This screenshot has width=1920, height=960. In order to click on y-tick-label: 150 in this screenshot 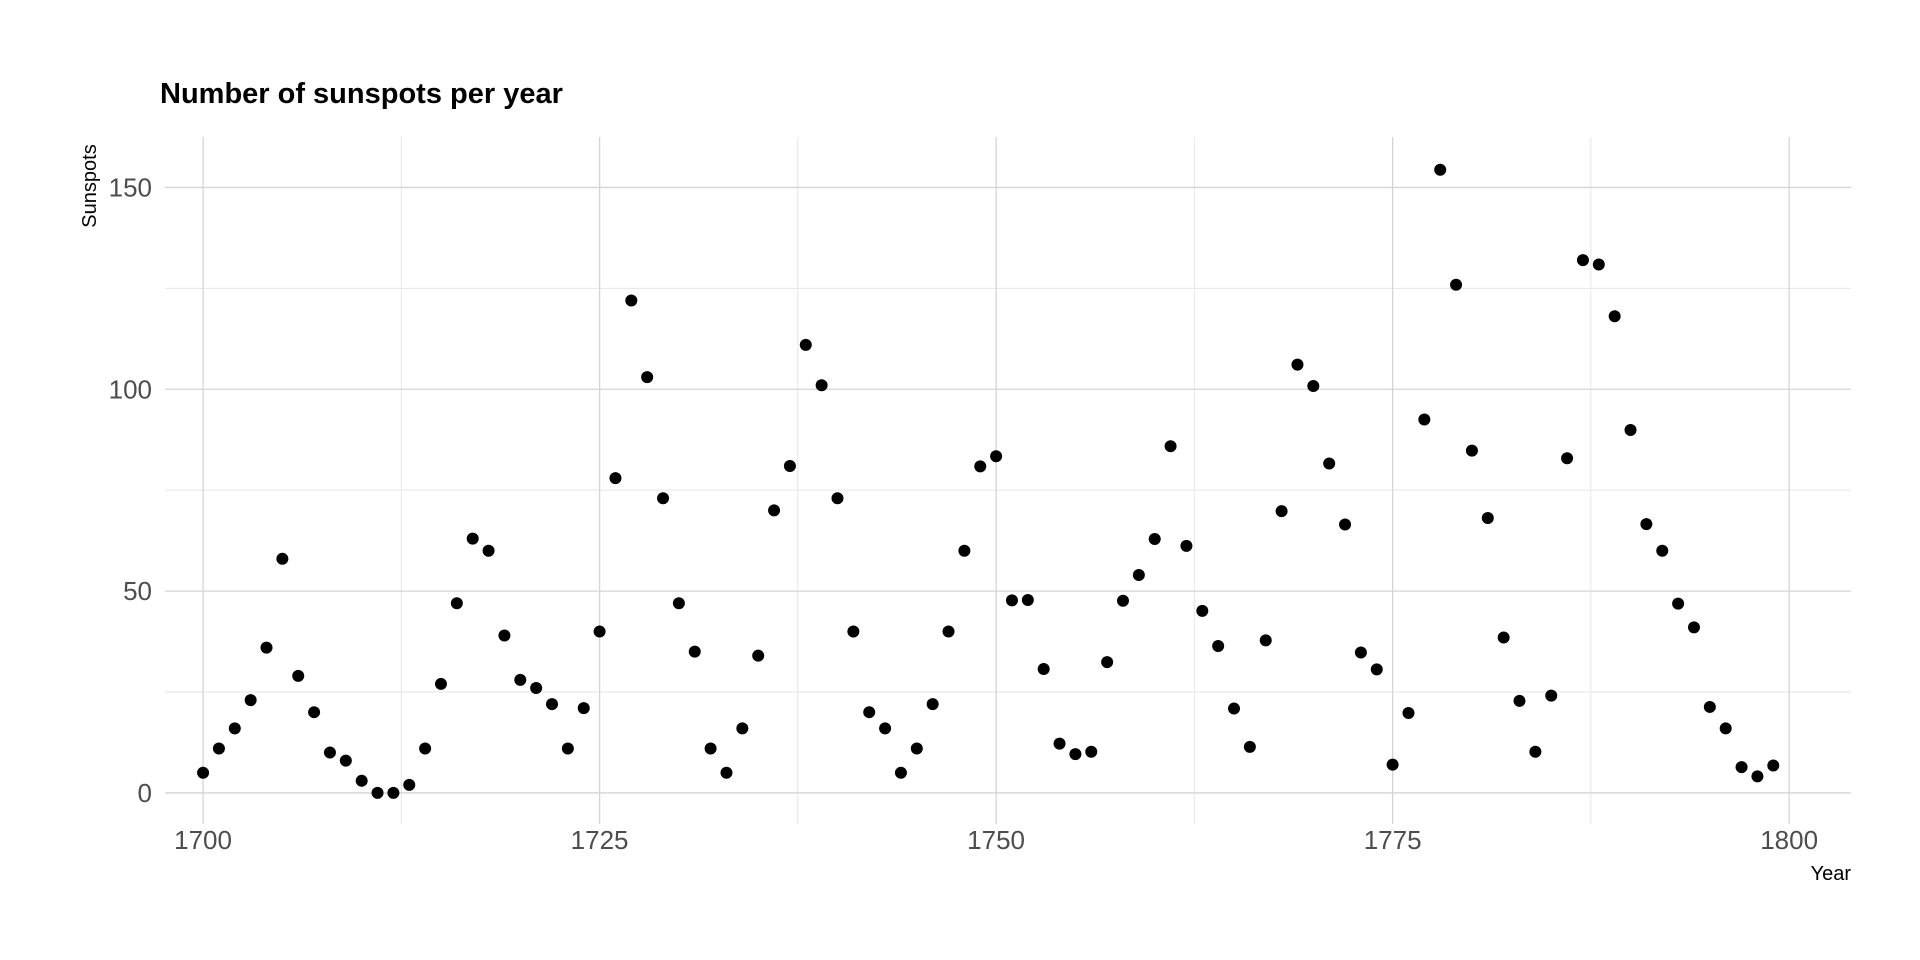, I will do `click(130, 187)`.